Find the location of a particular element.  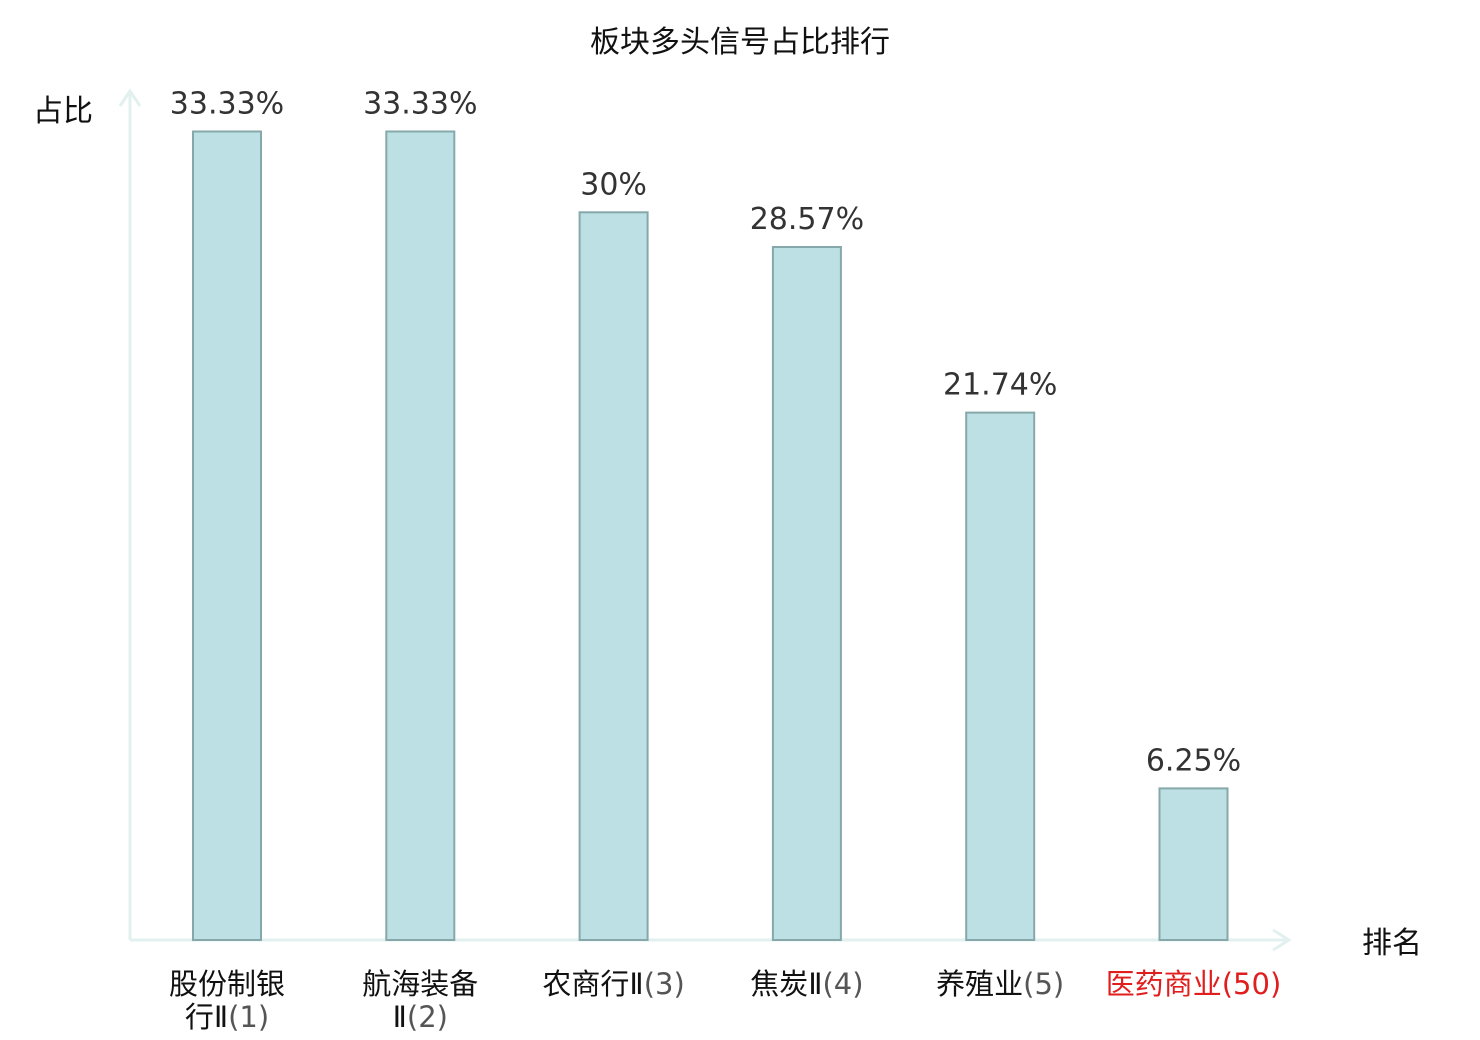

category-rank: (2) is located at coordinates (427, 1017).